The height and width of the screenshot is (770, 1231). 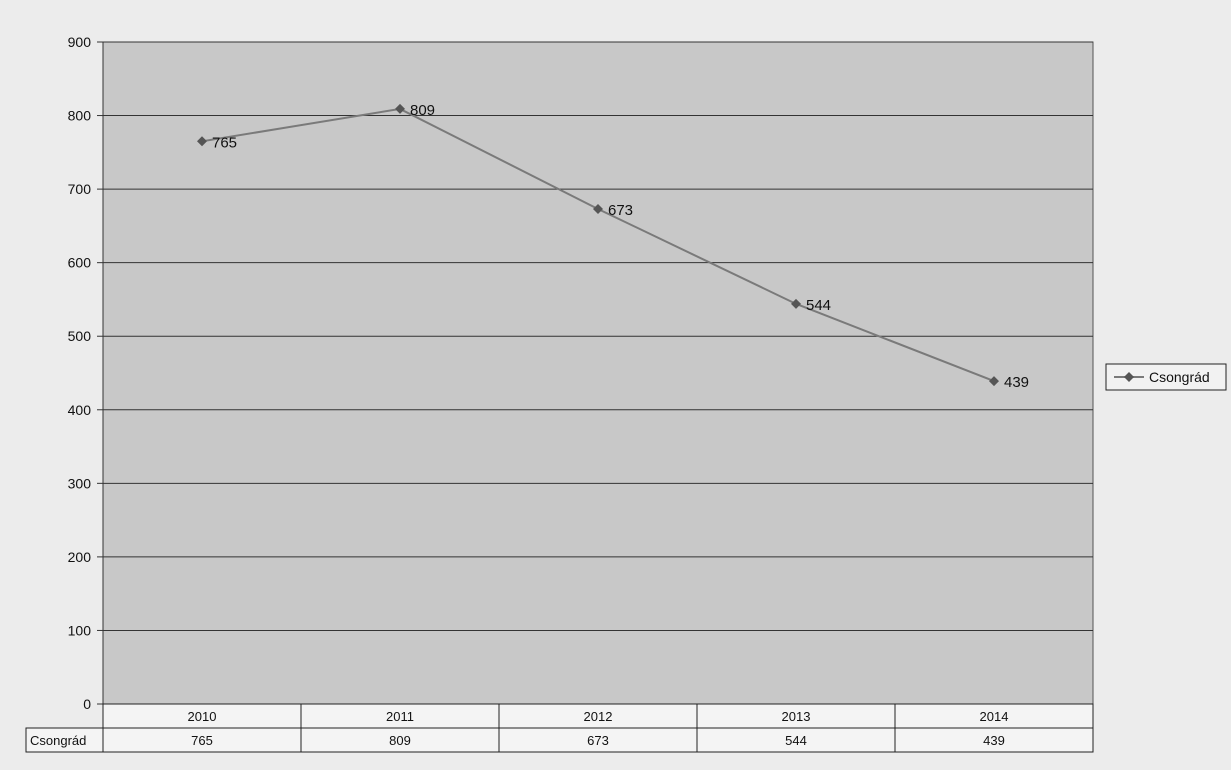 I want to click on data-label-2011: 809, so click(x=422, y=110).